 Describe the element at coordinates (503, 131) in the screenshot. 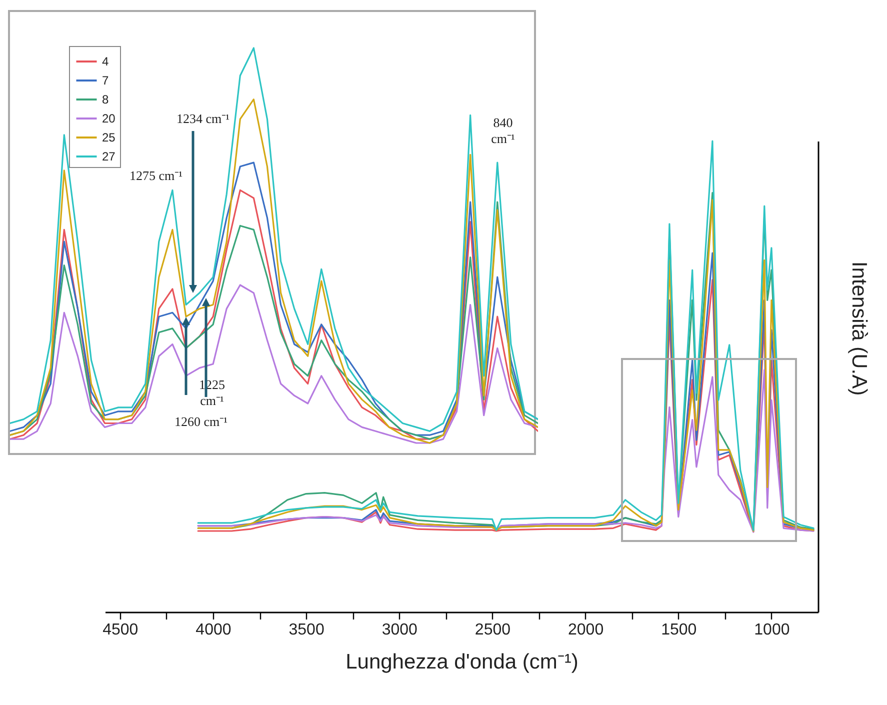

I see `annotation: 840 cm⁻¹` at that location.